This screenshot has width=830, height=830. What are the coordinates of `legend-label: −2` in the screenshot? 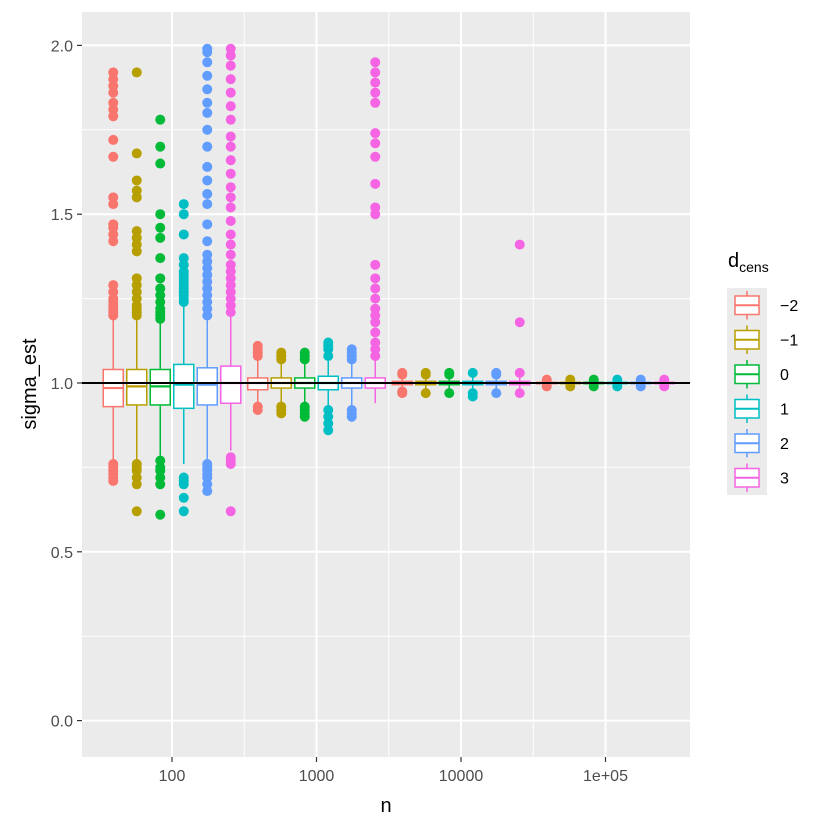 It's located at (789, 306).